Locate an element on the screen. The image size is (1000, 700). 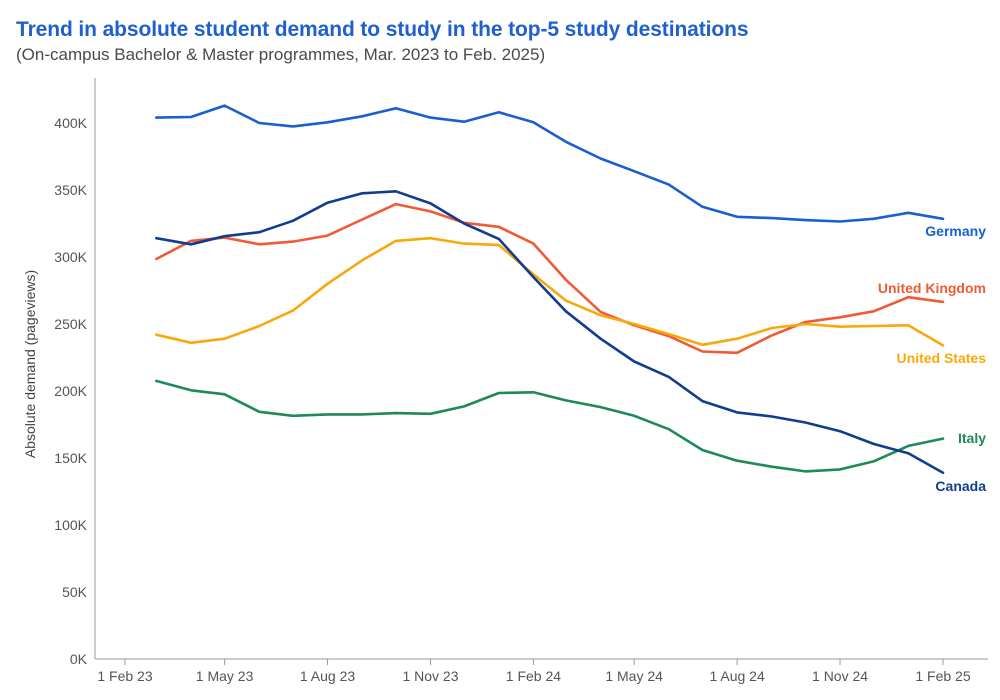
x-tick-label: 1 Nov 24 is located at coordinates (840, 676).